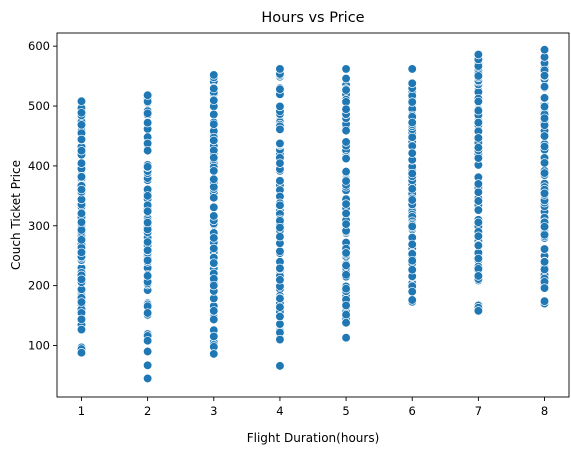 This screenshot has width=571, height=455. What do you see at coordinates (39, 226) in the screenshot?
I see `y-tick-label: 300` at bounding box center [39, 226].